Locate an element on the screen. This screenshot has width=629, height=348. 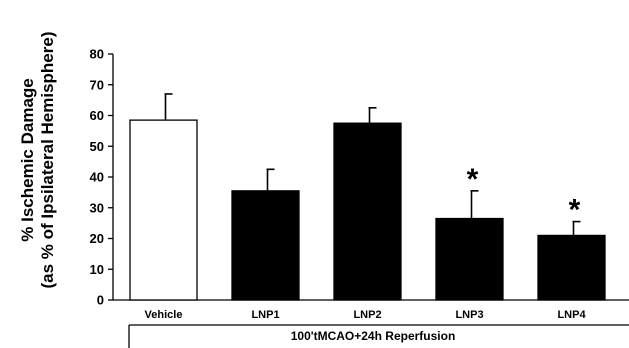
y-tick-label: 80 is located at coordinates (97, 54).